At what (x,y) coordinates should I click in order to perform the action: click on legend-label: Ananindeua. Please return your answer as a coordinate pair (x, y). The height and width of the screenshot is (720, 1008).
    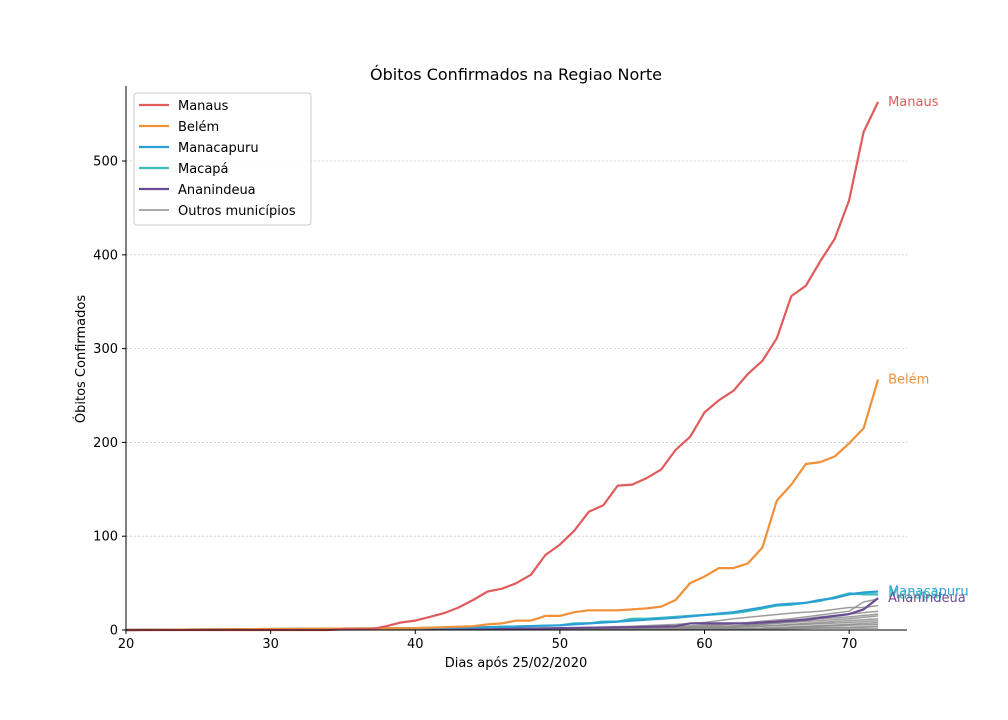
    Looking at the image, I should click on (217, 190).